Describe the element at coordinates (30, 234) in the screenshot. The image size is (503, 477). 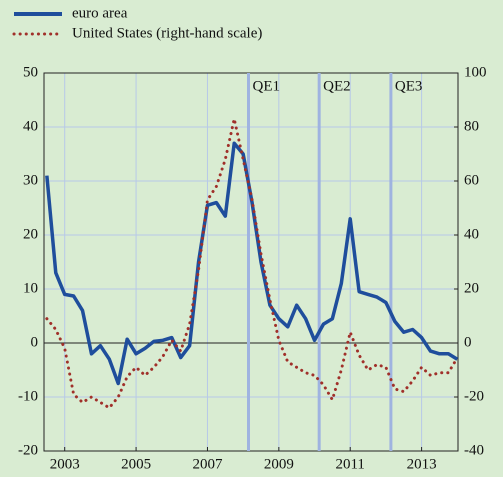
I see `y-tick-label: 20` at that location.